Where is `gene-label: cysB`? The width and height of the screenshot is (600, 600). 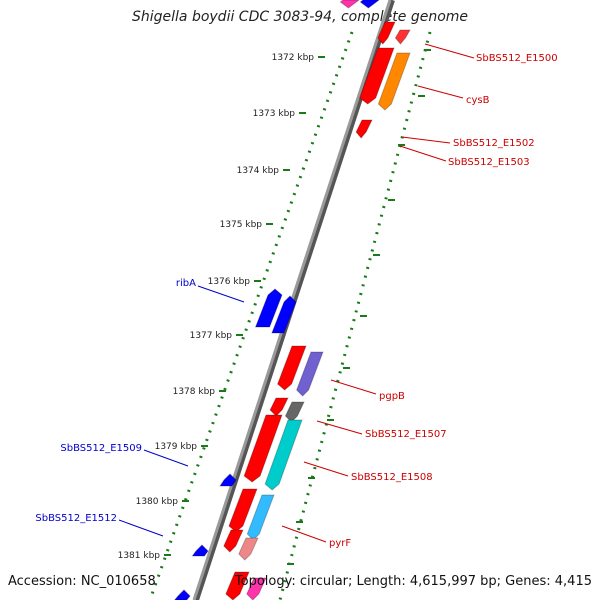
gene-label: cysB is located at coordinates (478, 100).